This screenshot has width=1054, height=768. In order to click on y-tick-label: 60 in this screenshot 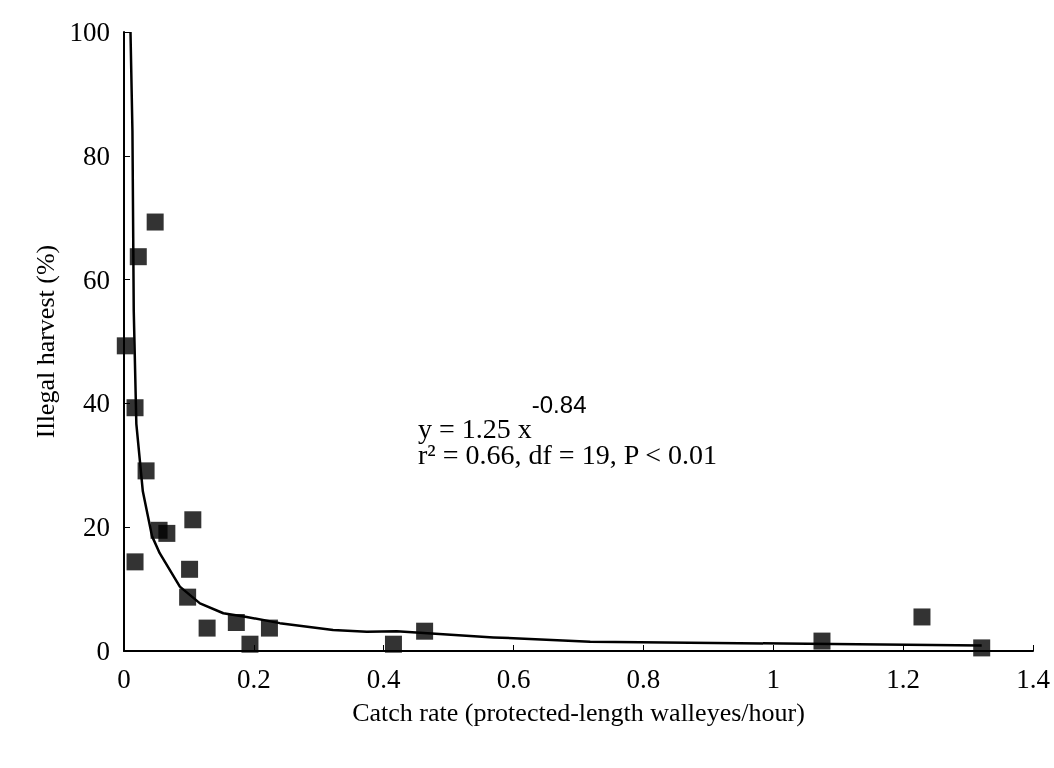, I will do `click(96, 279)`.